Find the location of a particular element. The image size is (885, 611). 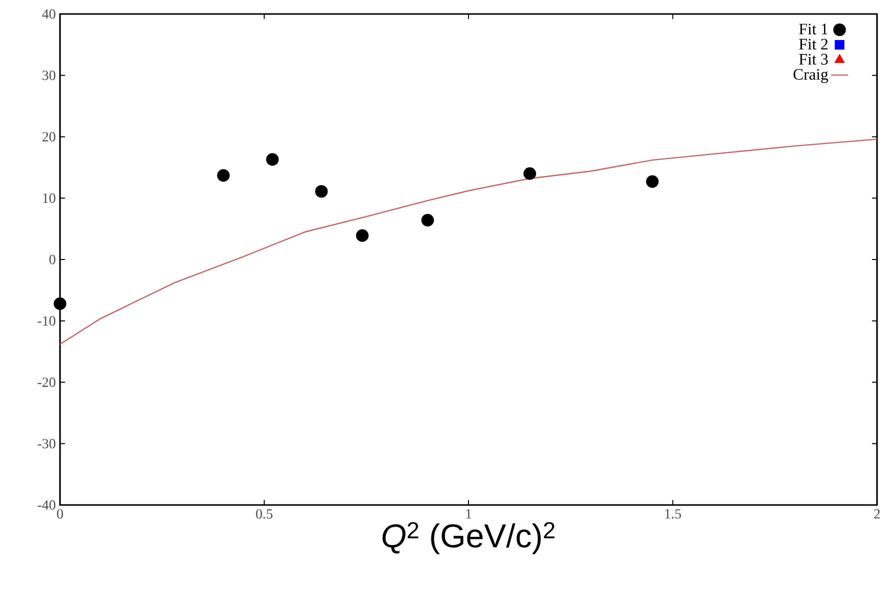

legend-label: Craig is located at coordinates (811, 76).